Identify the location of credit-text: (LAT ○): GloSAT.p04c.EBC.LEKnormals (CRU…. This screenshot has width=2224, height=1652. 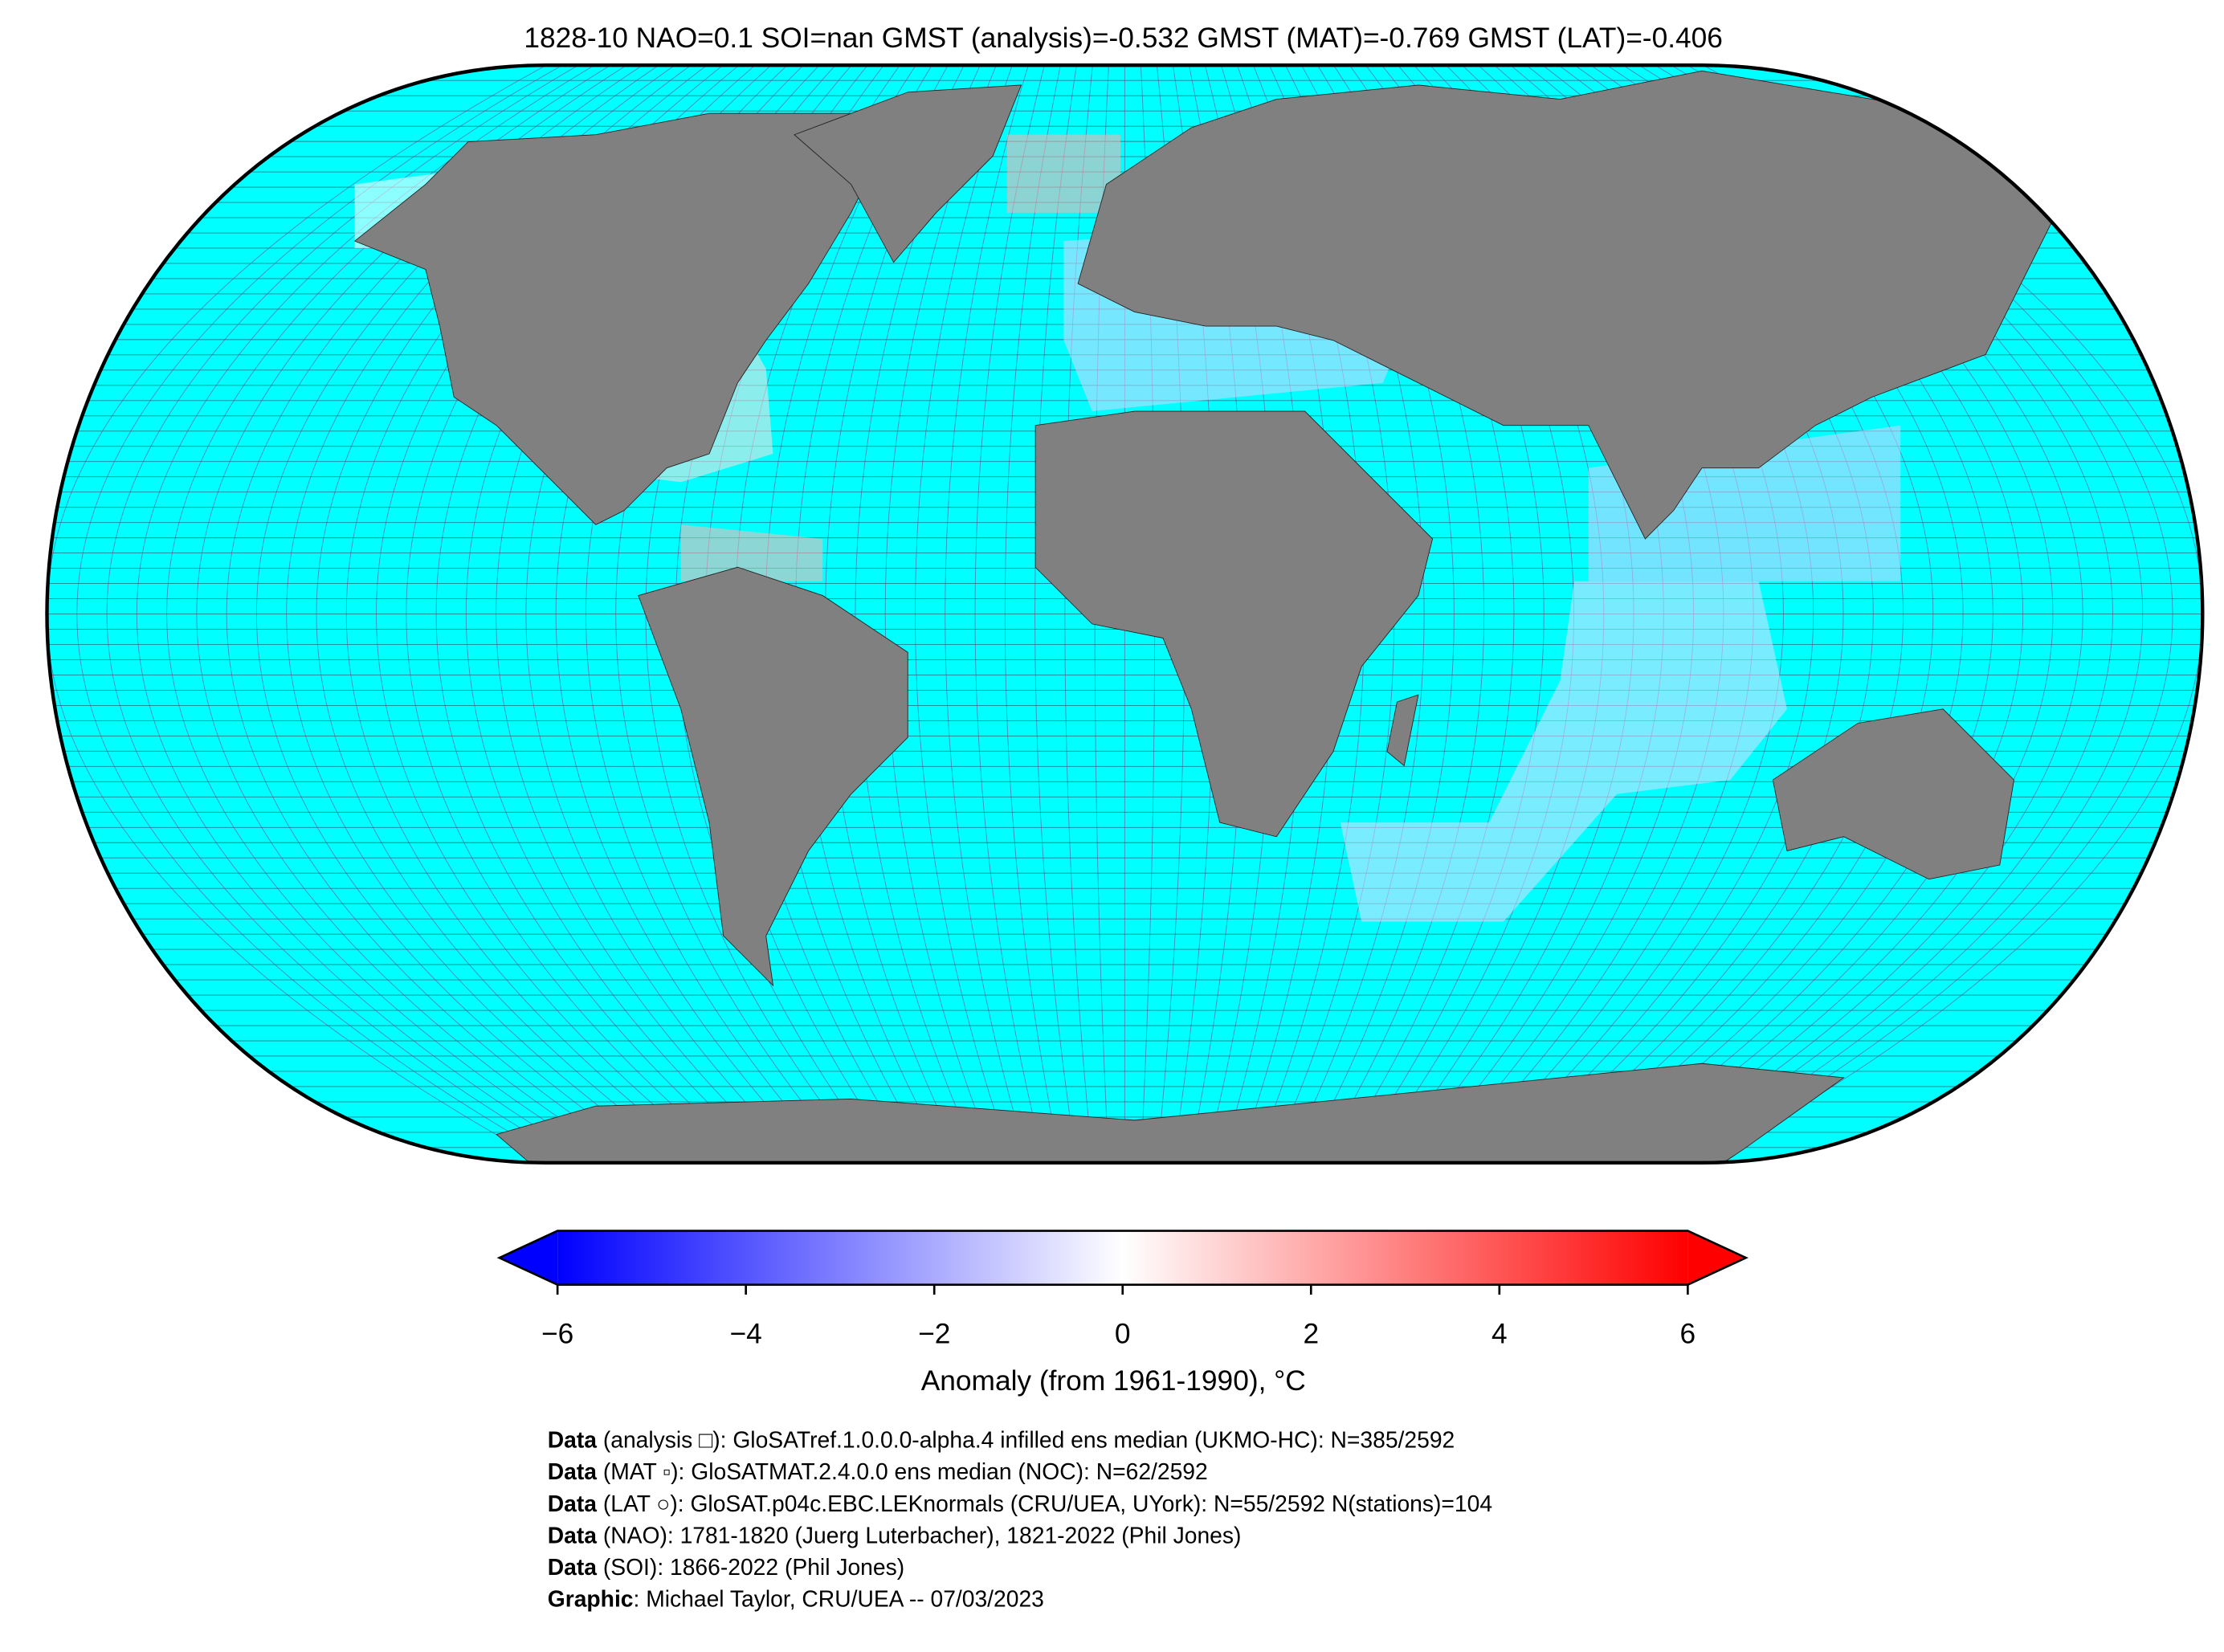
(1044, 1503).